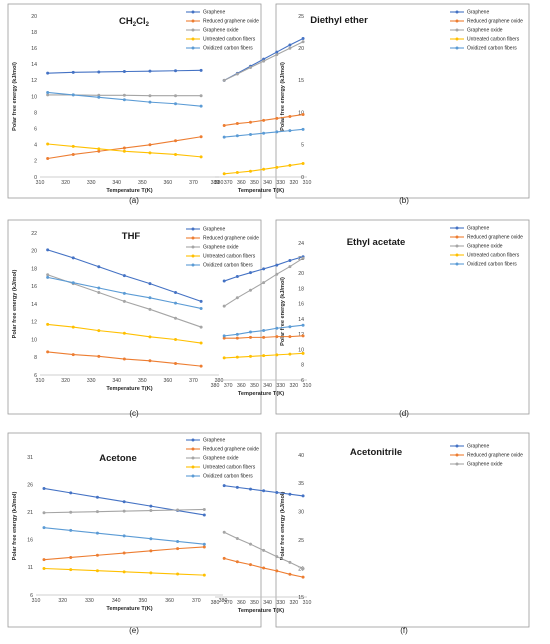  Describe the element at coordinates (404, 200) in the screenshot. I see `panel-caption: (b)` at that location.